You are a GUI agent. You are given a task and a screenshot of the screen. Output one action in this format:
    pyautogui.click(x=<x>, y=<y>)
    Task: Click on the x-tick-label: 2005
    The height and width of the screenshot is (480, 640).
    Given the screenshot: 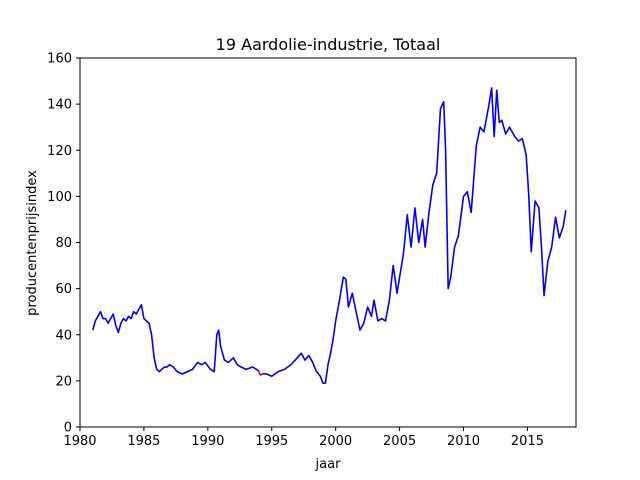 What is the action you would take?
    pyautogui.click(x=399, y=441)
    